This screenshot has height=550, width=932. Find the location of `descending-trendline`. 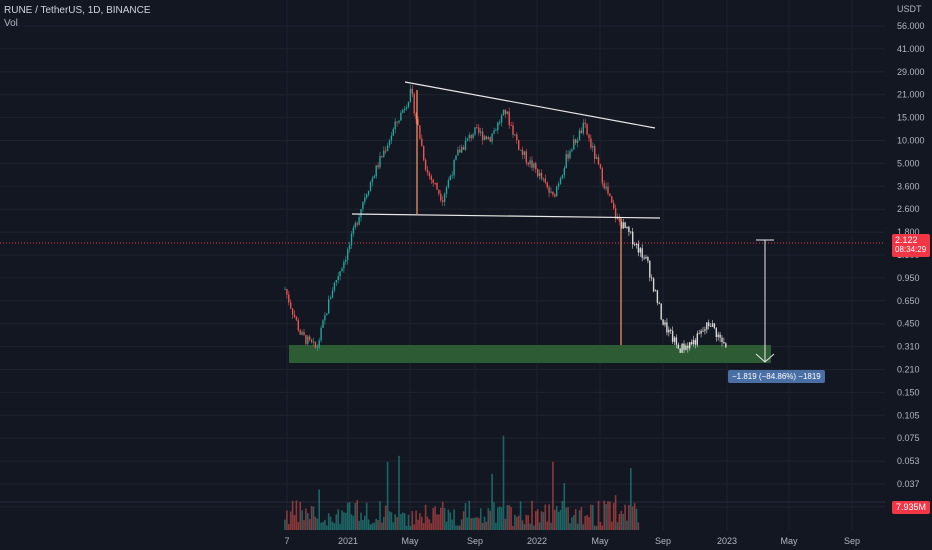

descending-trendline is located at coordinates (530, 105).